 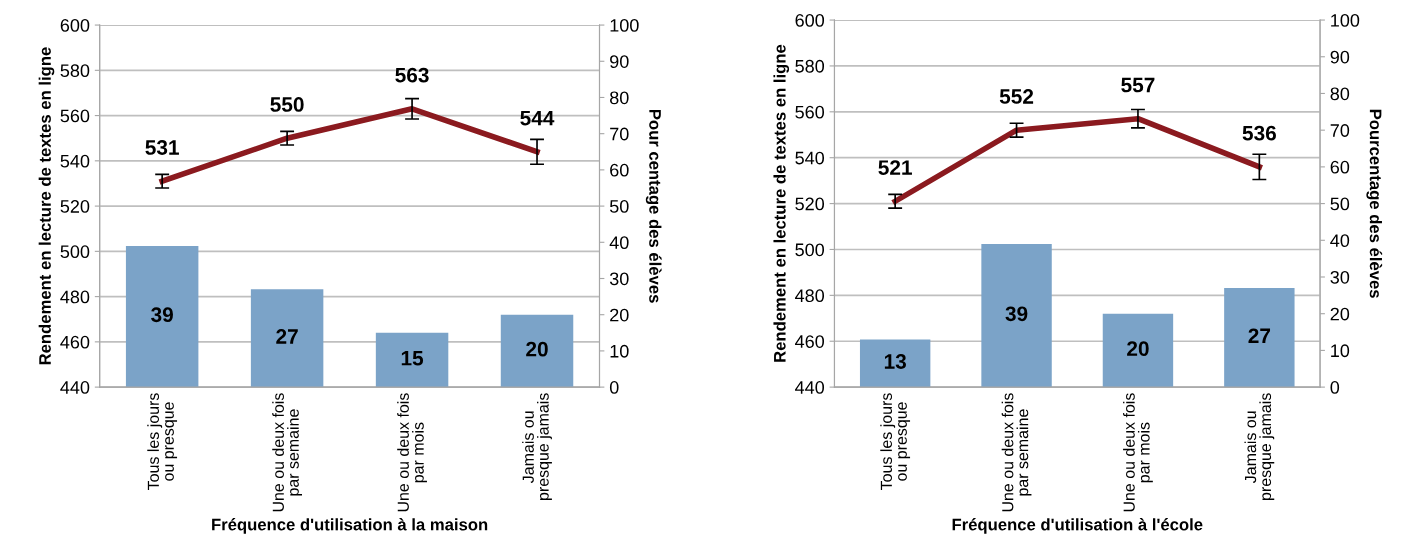 I want to click on y2-axis-title: Pour centage des élèves, so click(x=653, y=206).